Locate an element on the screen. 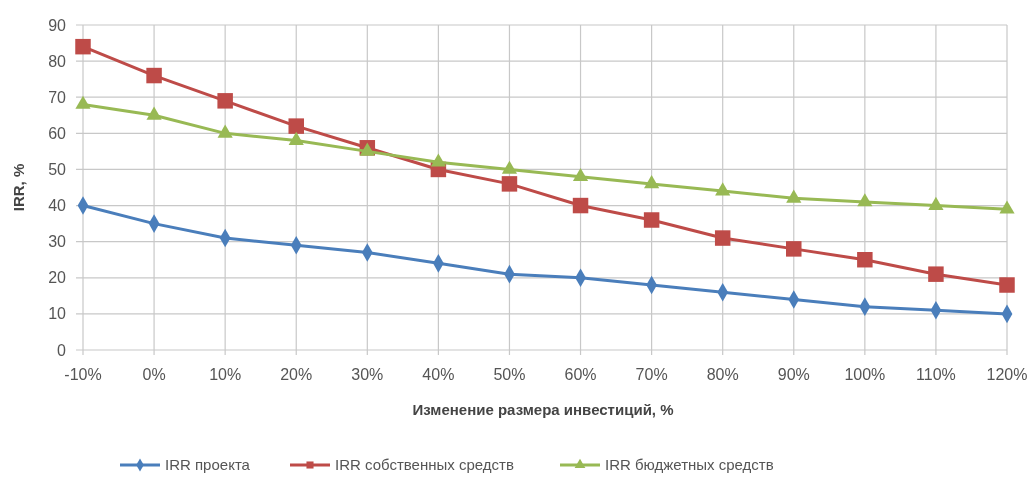 The image size is (1034, 484). x-tick-label: 40% is located at coordinates (438, 374).